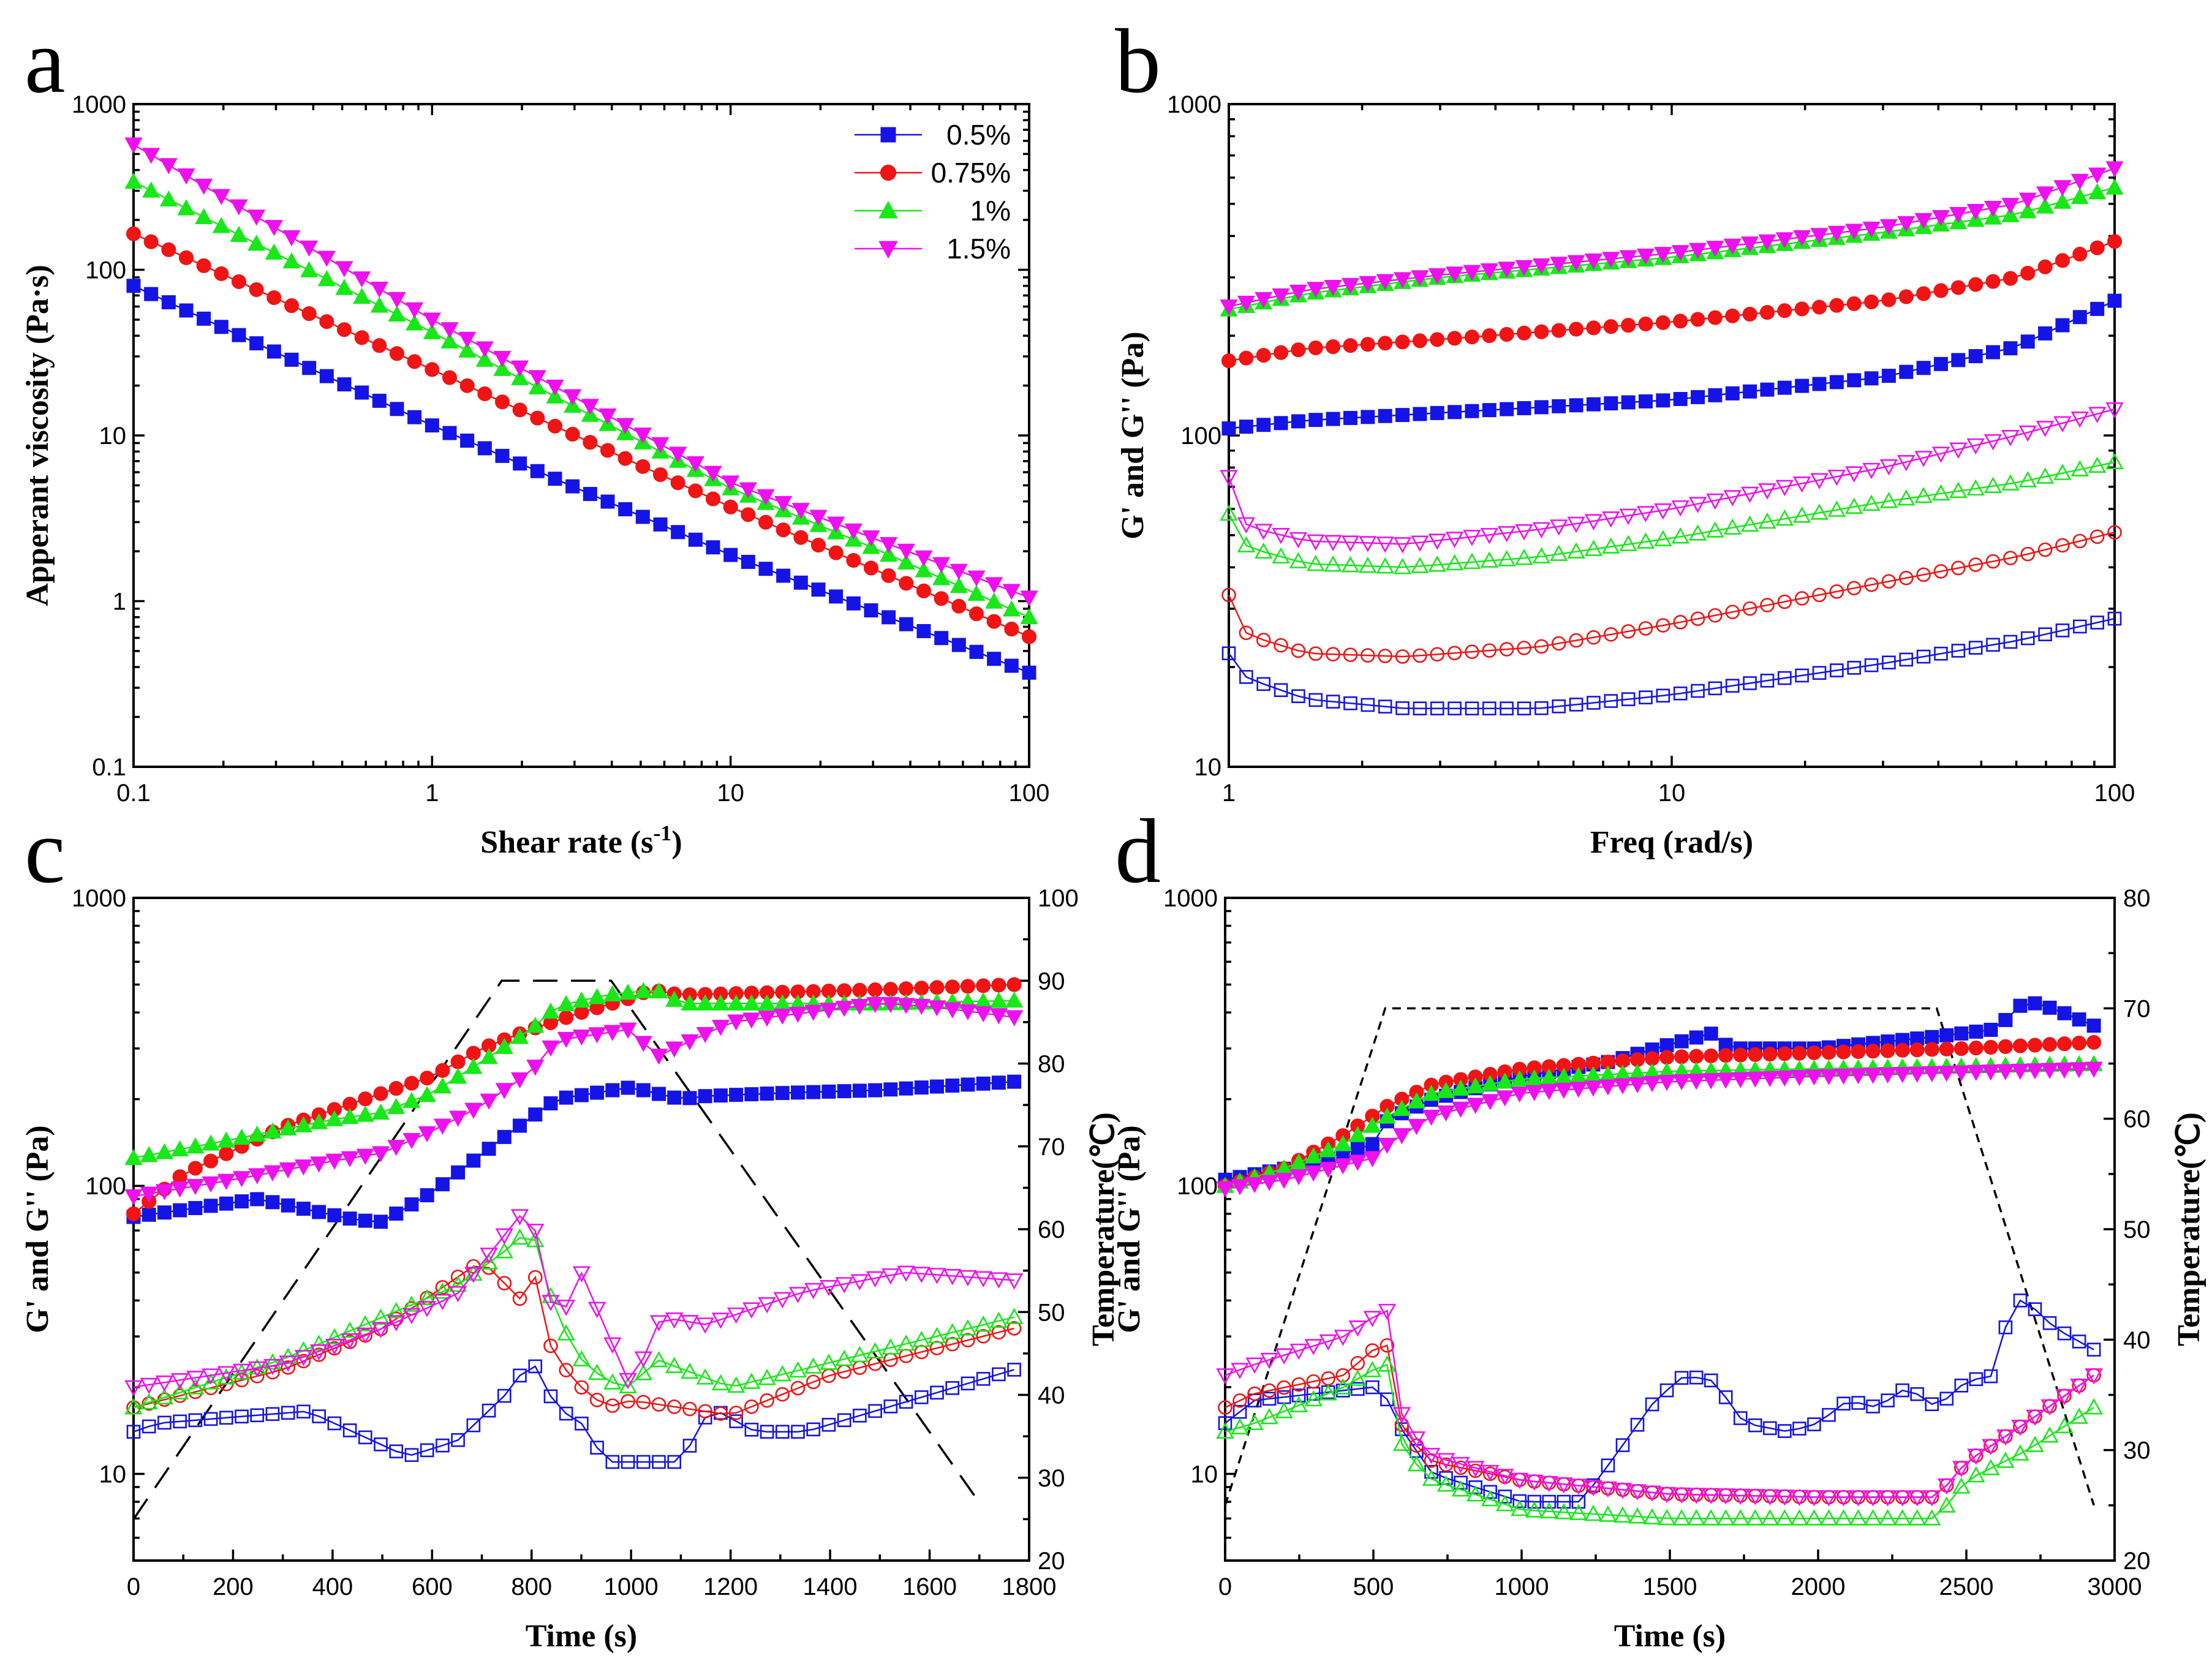  I want to click on series-1-g-, so click(1672, 247).